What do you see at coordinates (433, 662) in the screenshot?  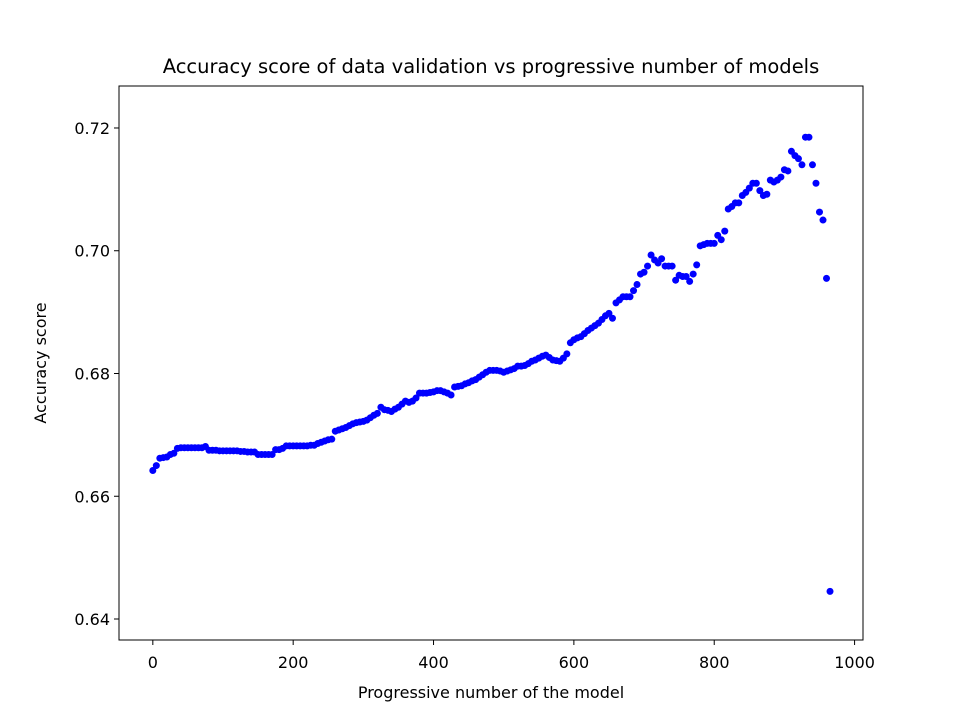 I see `x-tick-label: 400` at bounding box center [433, 662].